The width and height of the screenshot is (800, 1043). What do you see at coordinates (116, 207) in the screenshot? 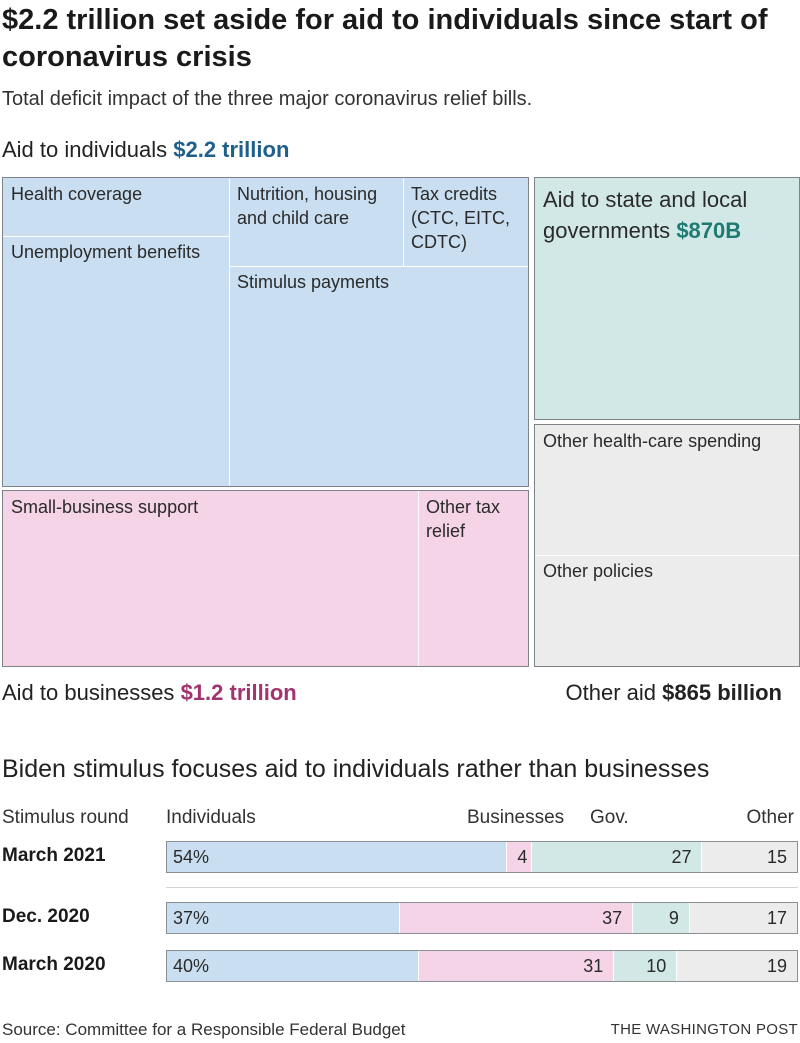
I see `treemap-cell-health-coverage: Health coverage` at bounding box center [116, 207].